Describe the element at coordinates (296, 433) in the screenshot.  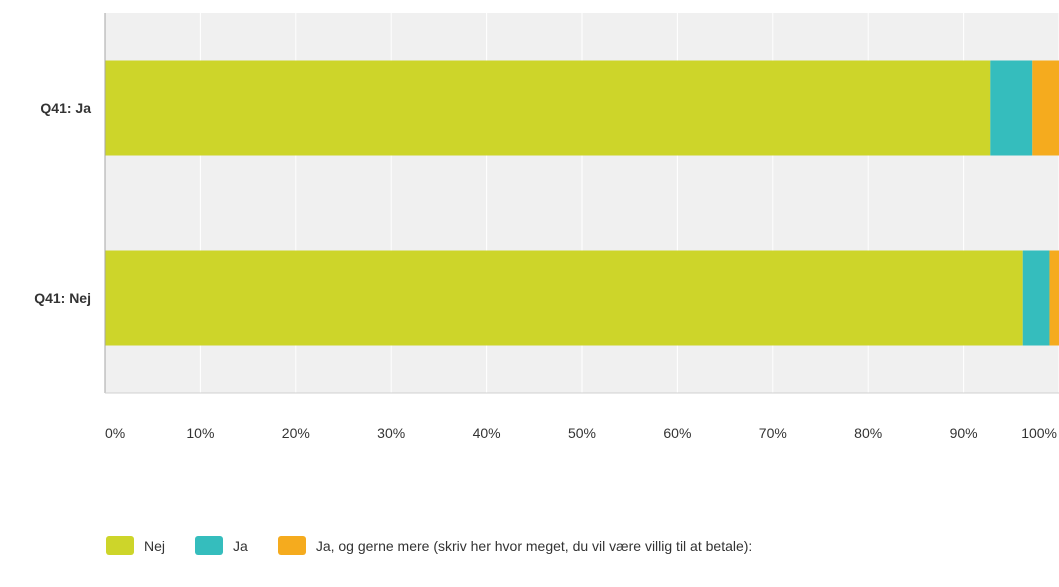
I see `x-tick-label: 20%` at that location.